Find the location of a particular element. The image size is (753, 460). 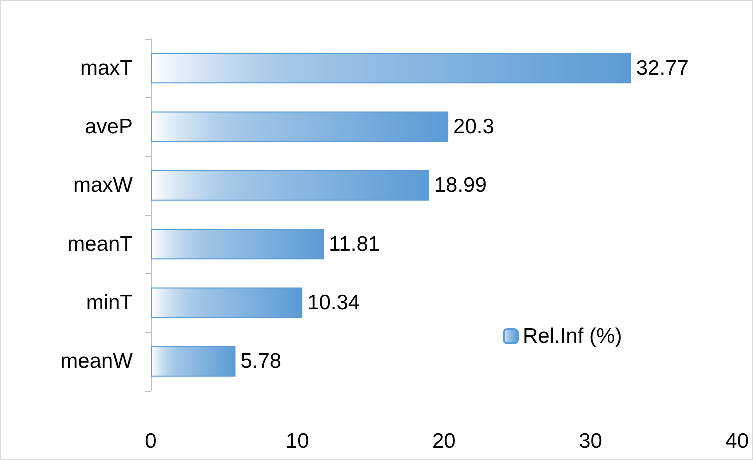

data-label: 10.34 is located at coordinates (334, 303).